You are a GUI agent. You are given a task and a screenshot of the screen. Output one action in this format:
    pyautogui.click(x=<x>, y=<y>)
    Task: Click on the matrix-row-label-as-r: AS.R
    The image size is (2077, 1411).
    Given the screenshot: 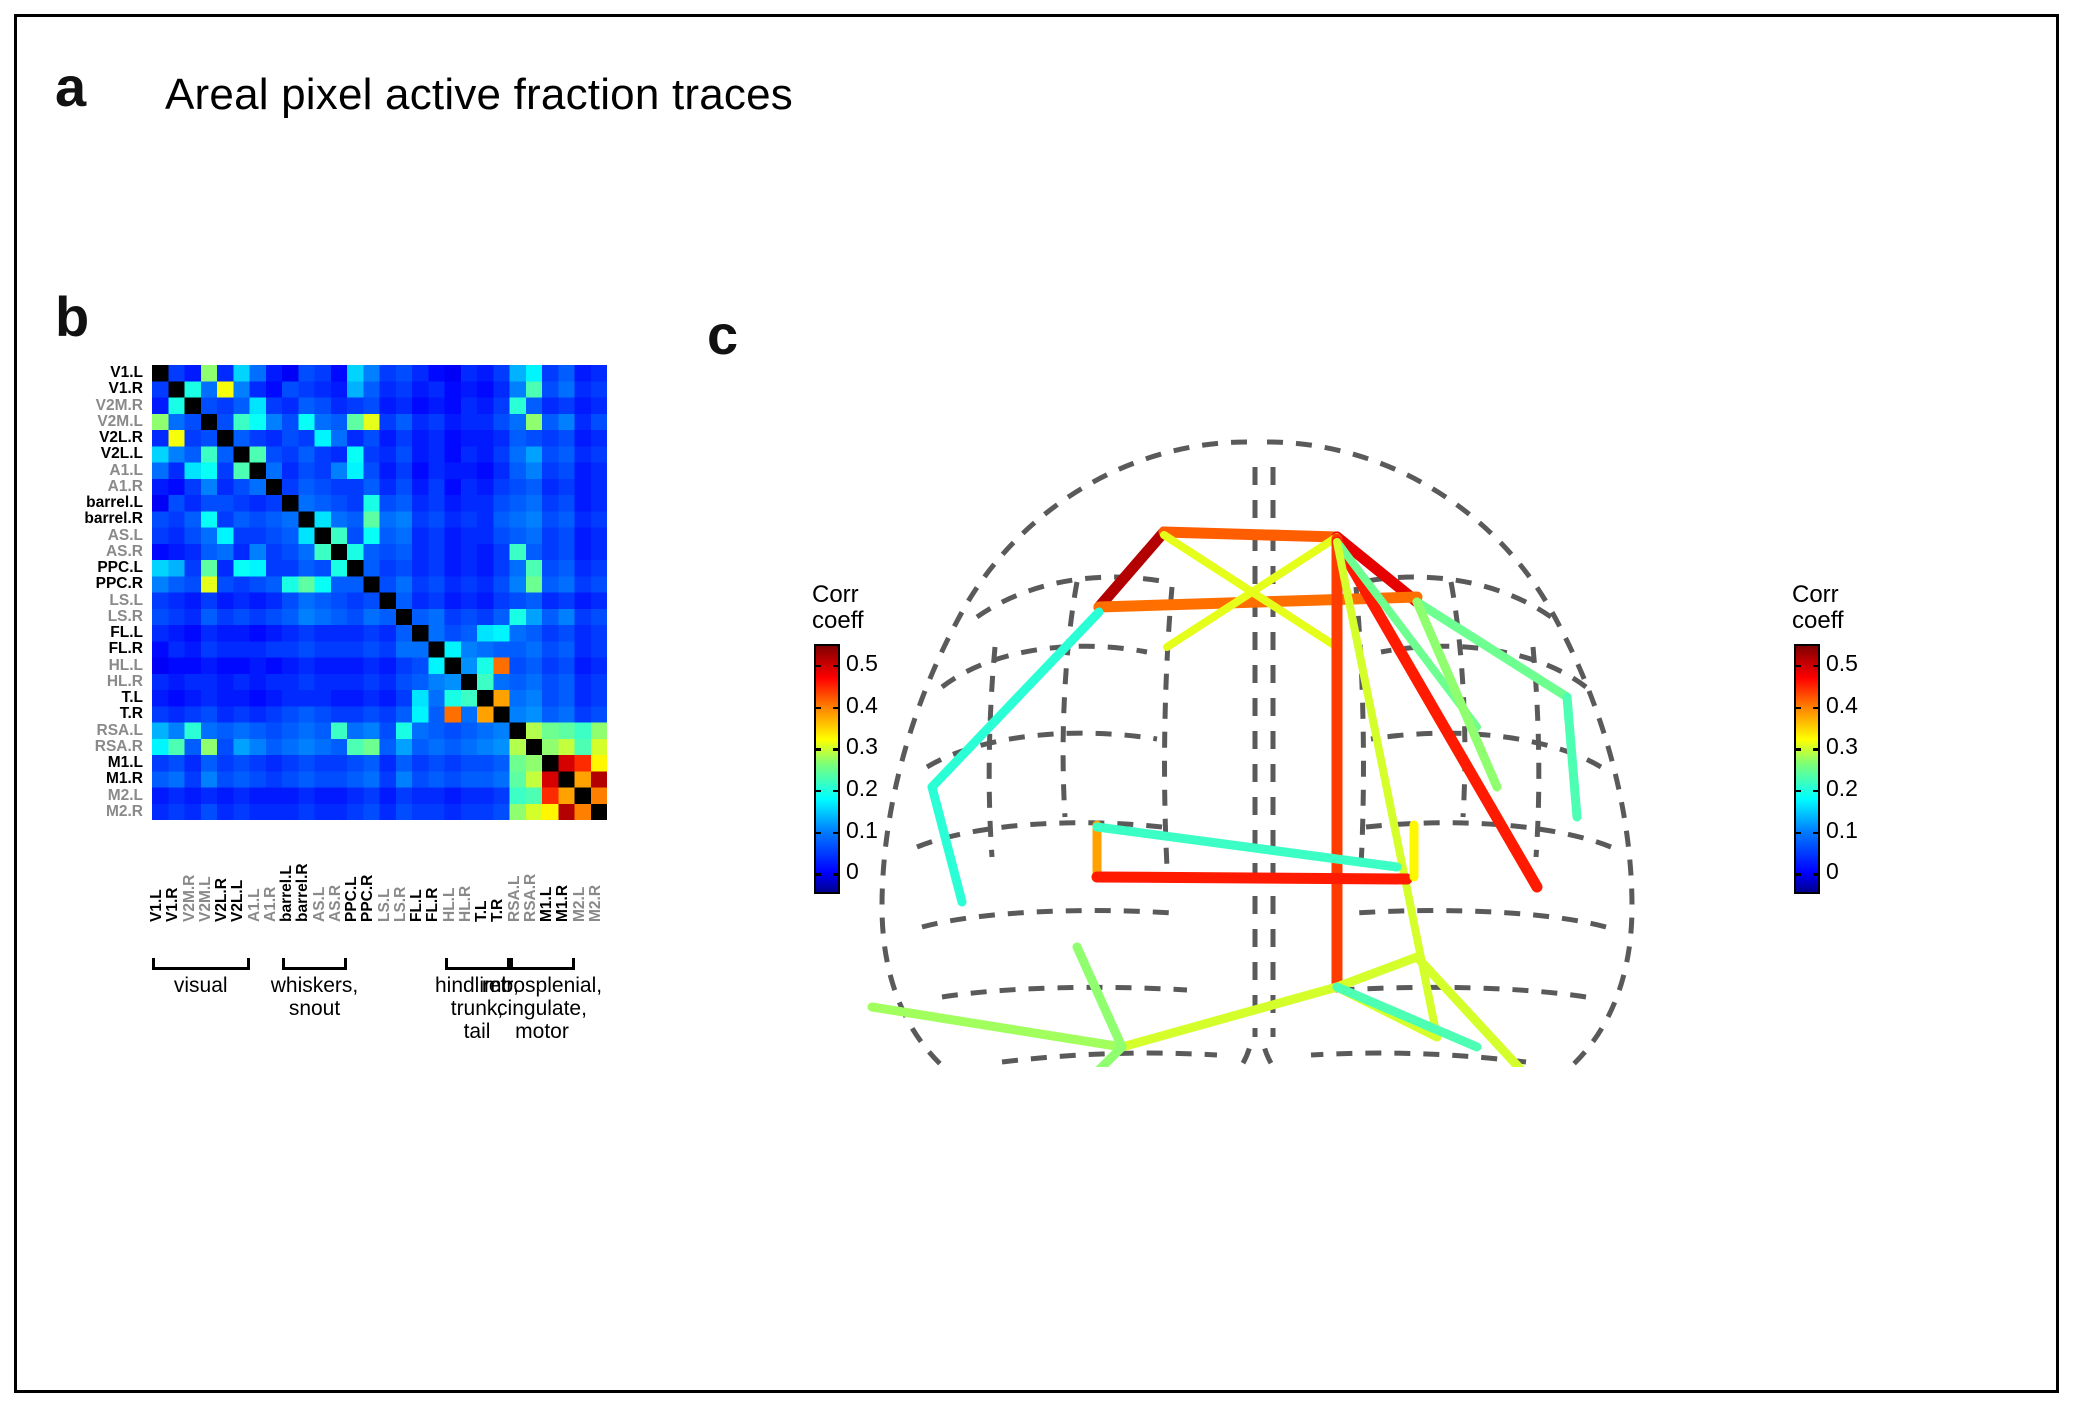 What is the action you would take?
    pyautogui.click(x=124, y=551)
    